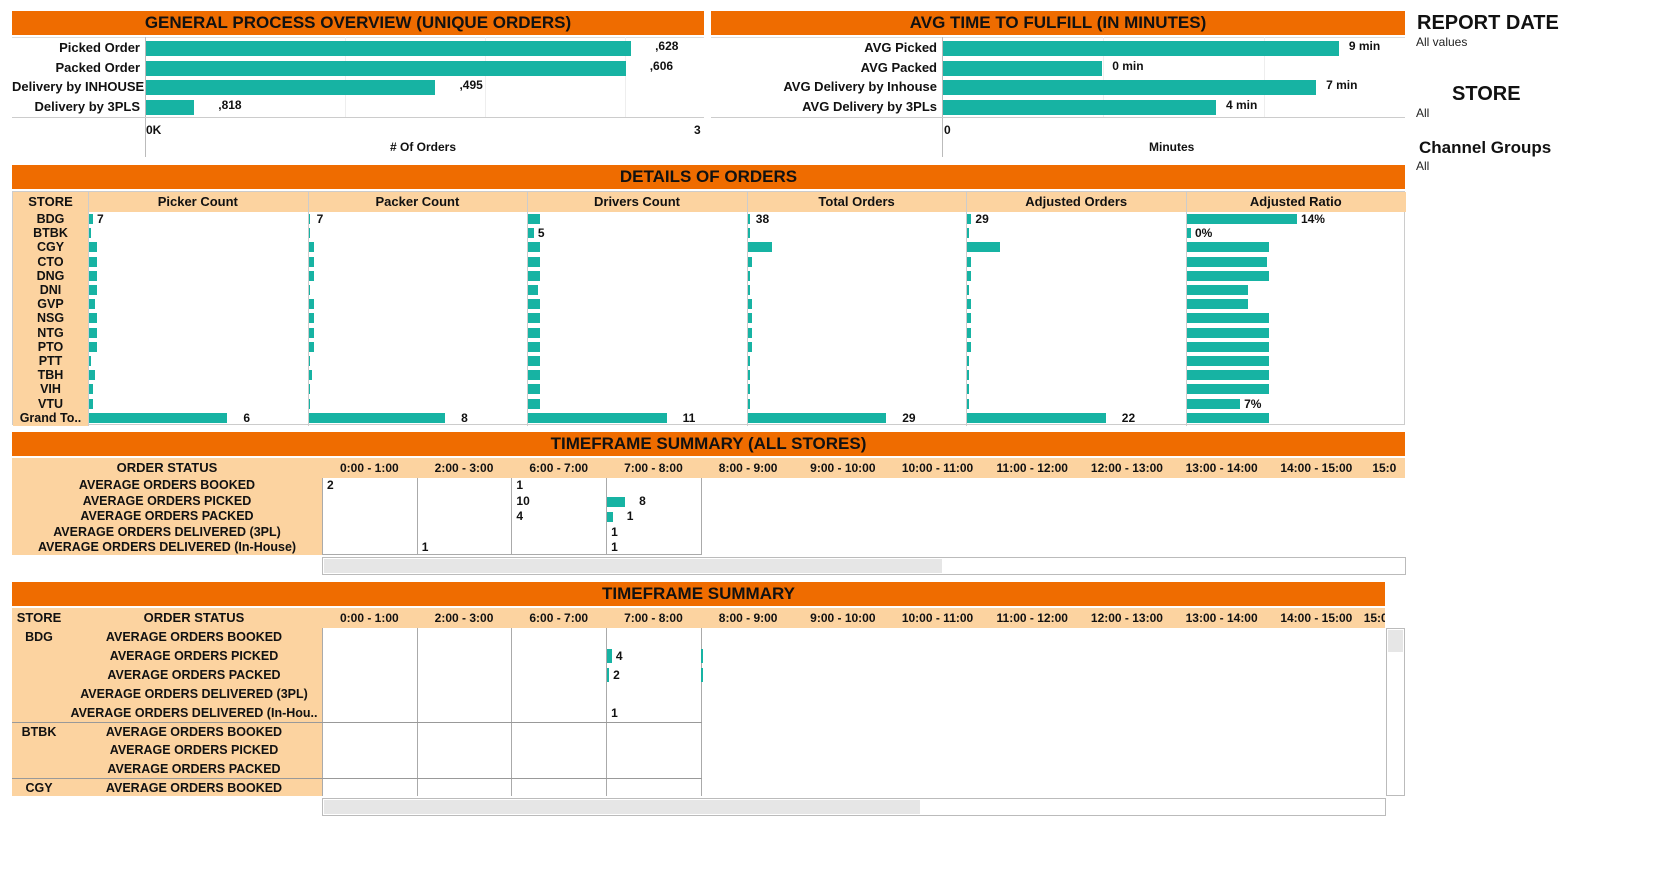 The height and width of the screenshot is (875, 1657). I want to click on timeframe-all-scroll-thumb, so click(633, 566).